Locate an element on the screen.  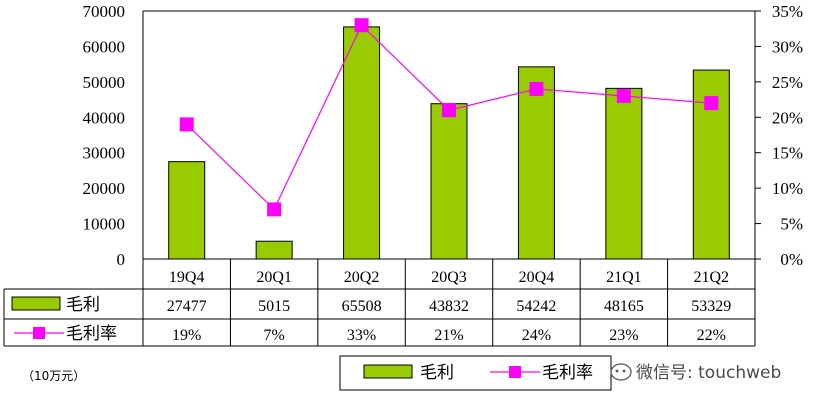
watermark: 微信号: touchweb is located at coordinates (695, 373).